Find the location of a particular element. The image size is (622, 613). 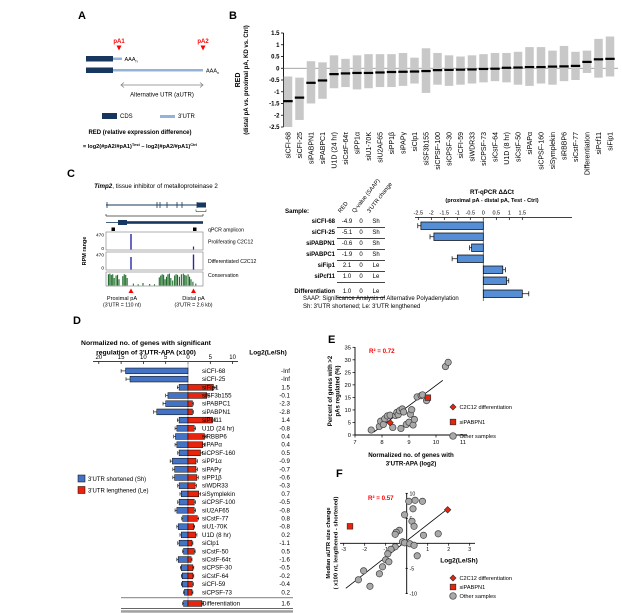

sample-table-row: siFip1 2.1 0 Le is located at coordinates (343, 267).